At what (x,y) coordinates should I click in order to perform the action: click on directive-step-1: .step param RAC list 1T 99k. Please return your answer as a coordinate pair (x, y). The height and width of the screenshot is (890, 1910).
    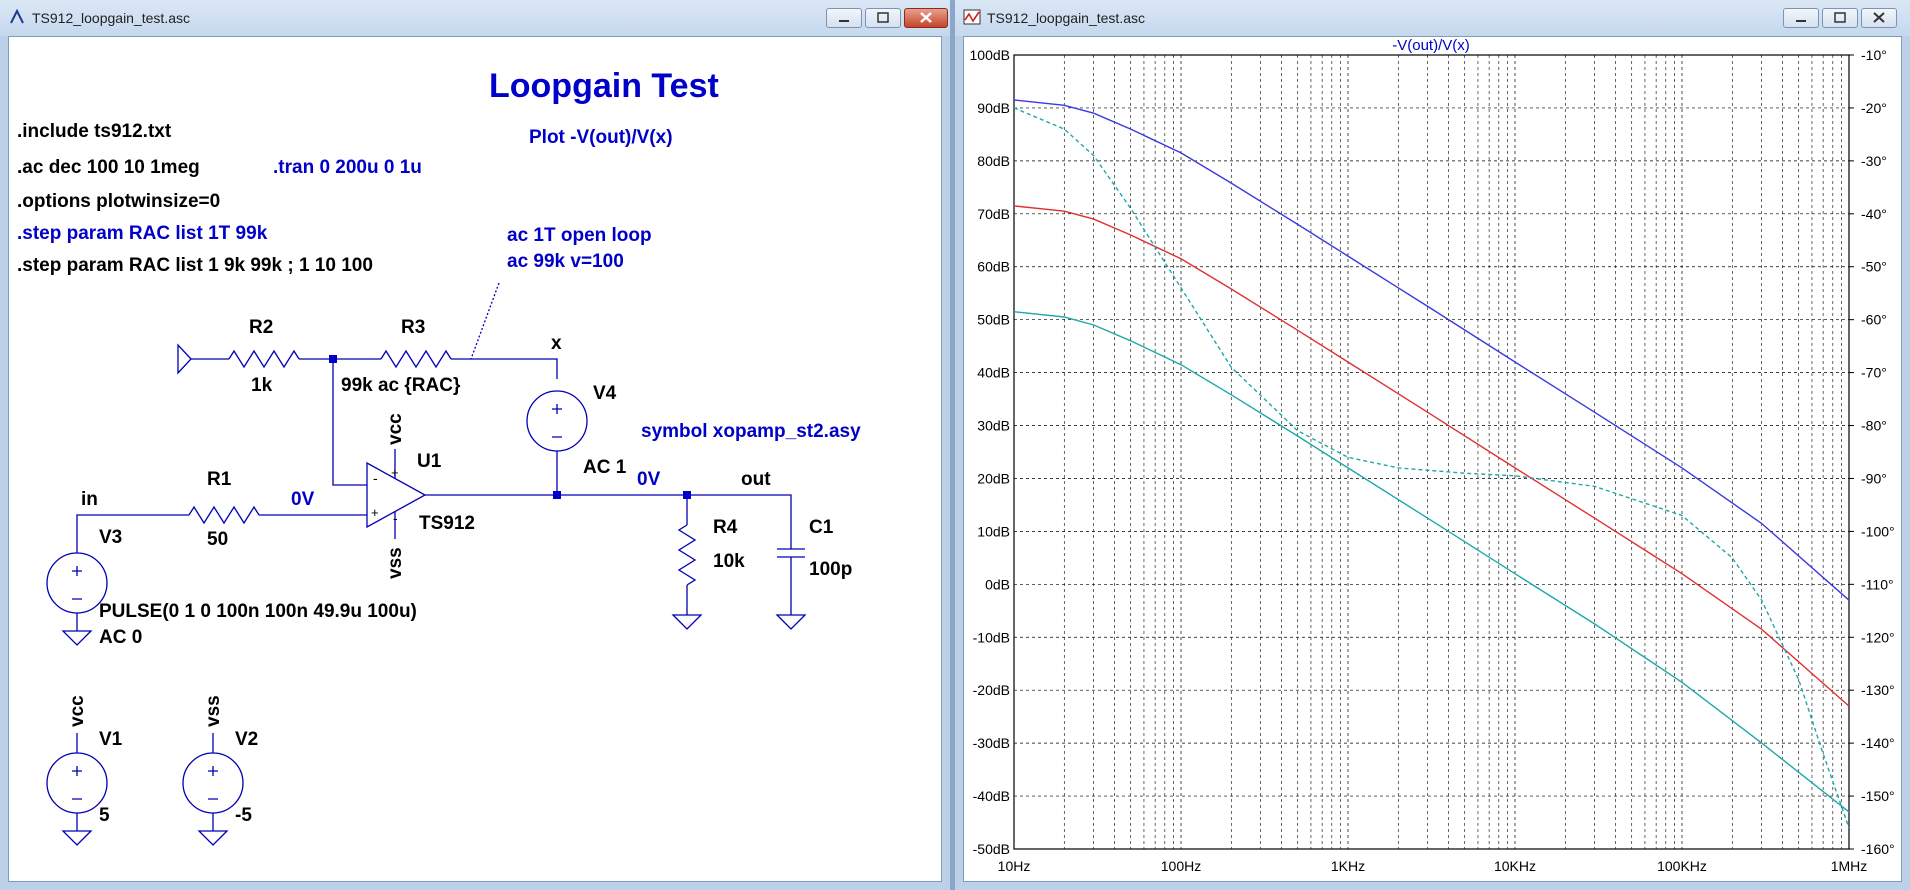
    Looking at the image, I should click on (142, 233).